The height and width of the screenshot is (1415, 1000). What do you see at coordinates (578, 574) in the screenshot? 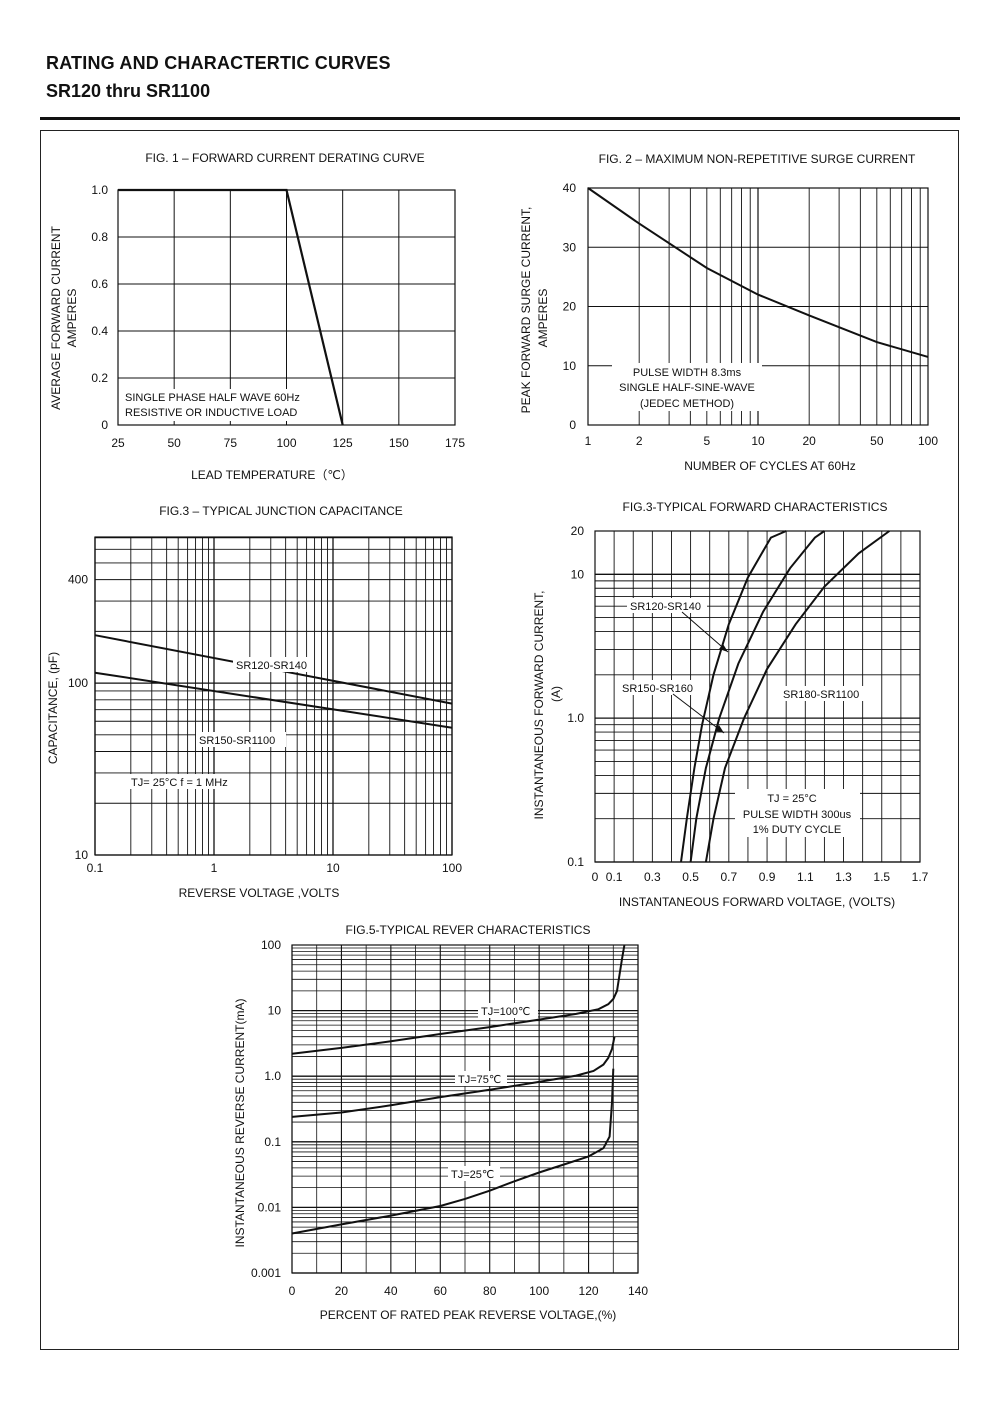
I see `fig4-y-tick-label: 10` at bounding box center [578, 574].